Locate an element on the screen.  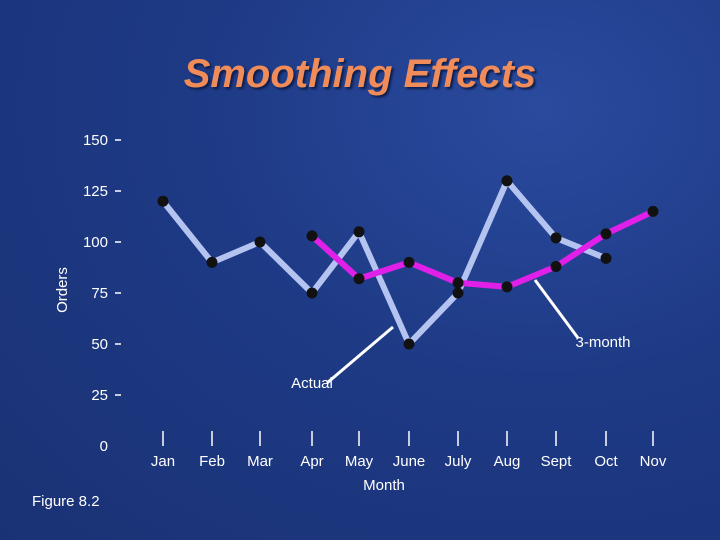
annotation-layer: Actual 3-month is located at coordinates (461, 335).